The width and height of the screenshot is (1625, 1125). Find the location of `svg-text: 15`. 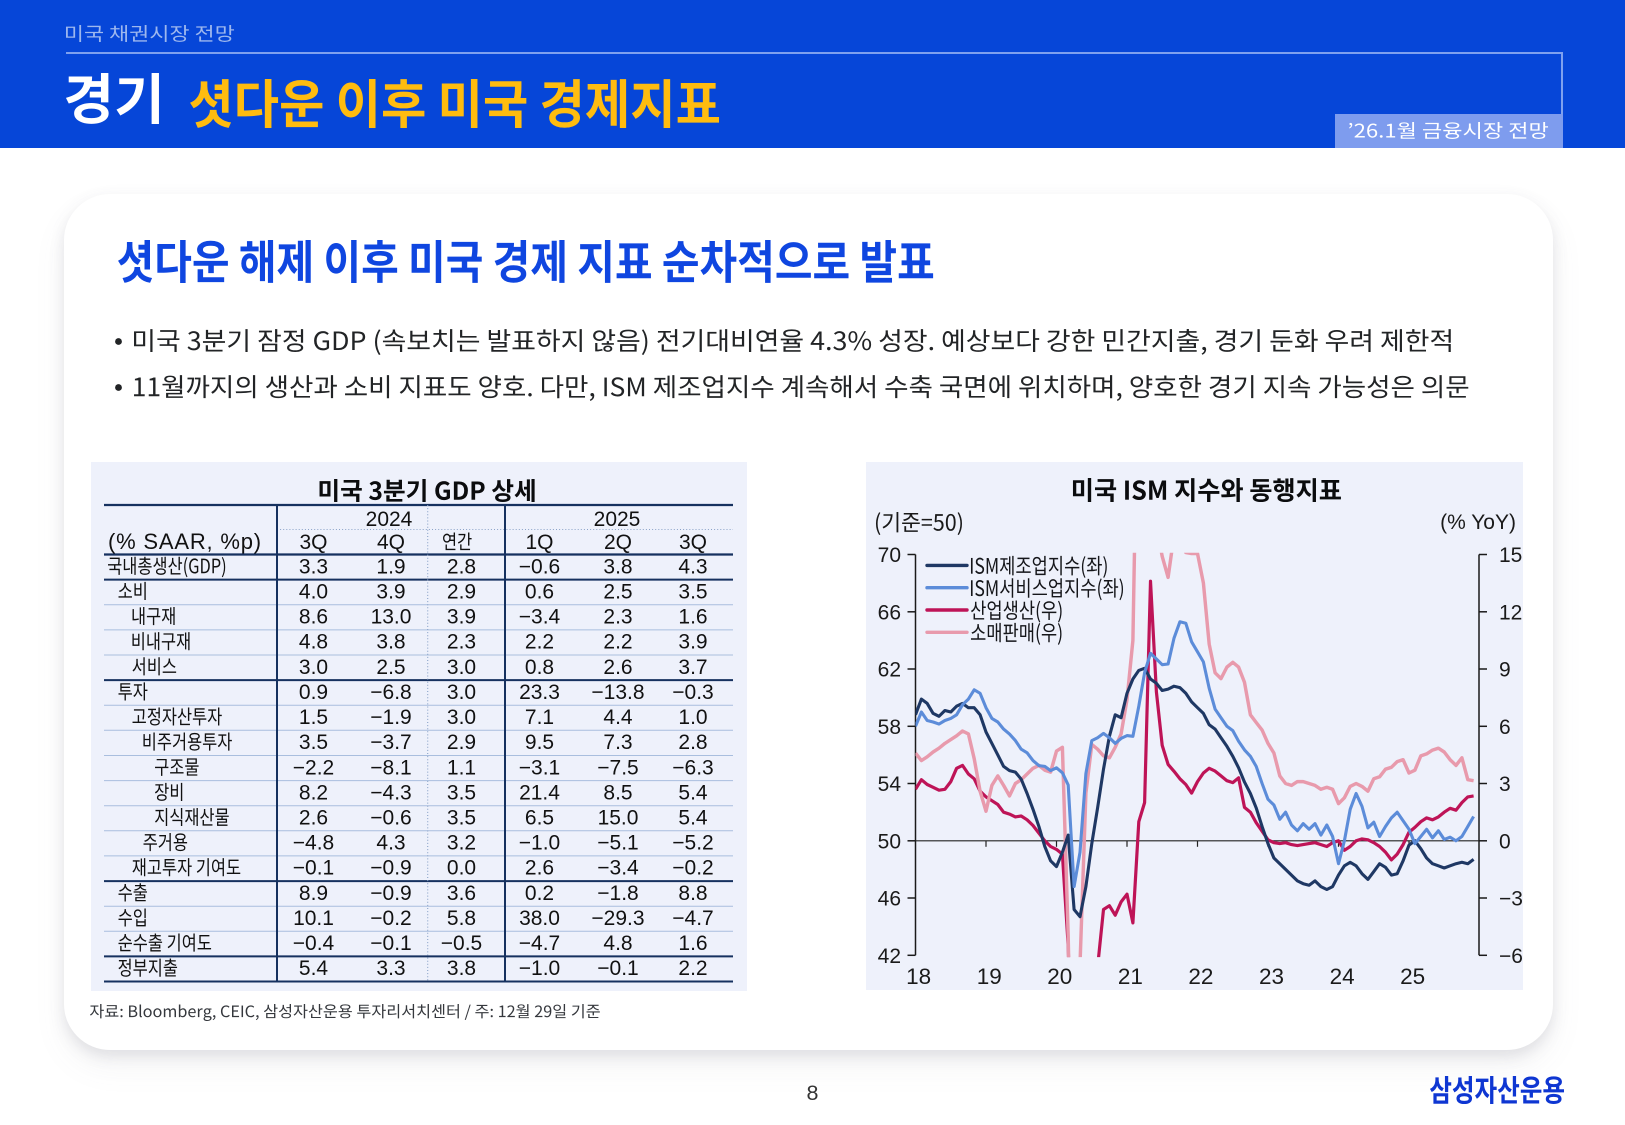

svg-text: 15 is located at coordinates (1510, 555).